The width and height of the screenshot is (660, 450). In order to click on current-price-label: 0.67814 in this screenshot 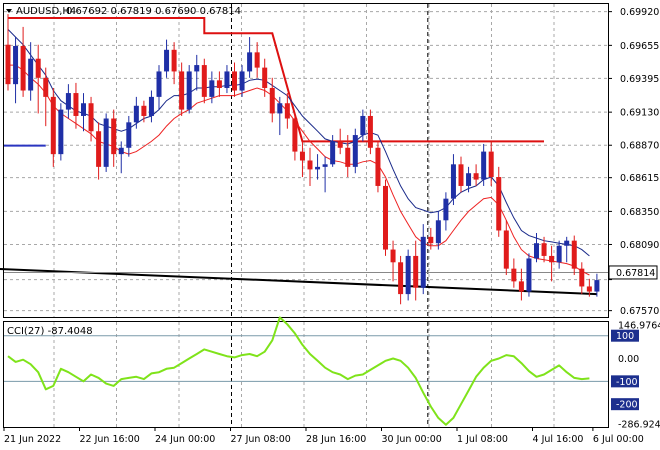, I will do `click(635, 273)`.